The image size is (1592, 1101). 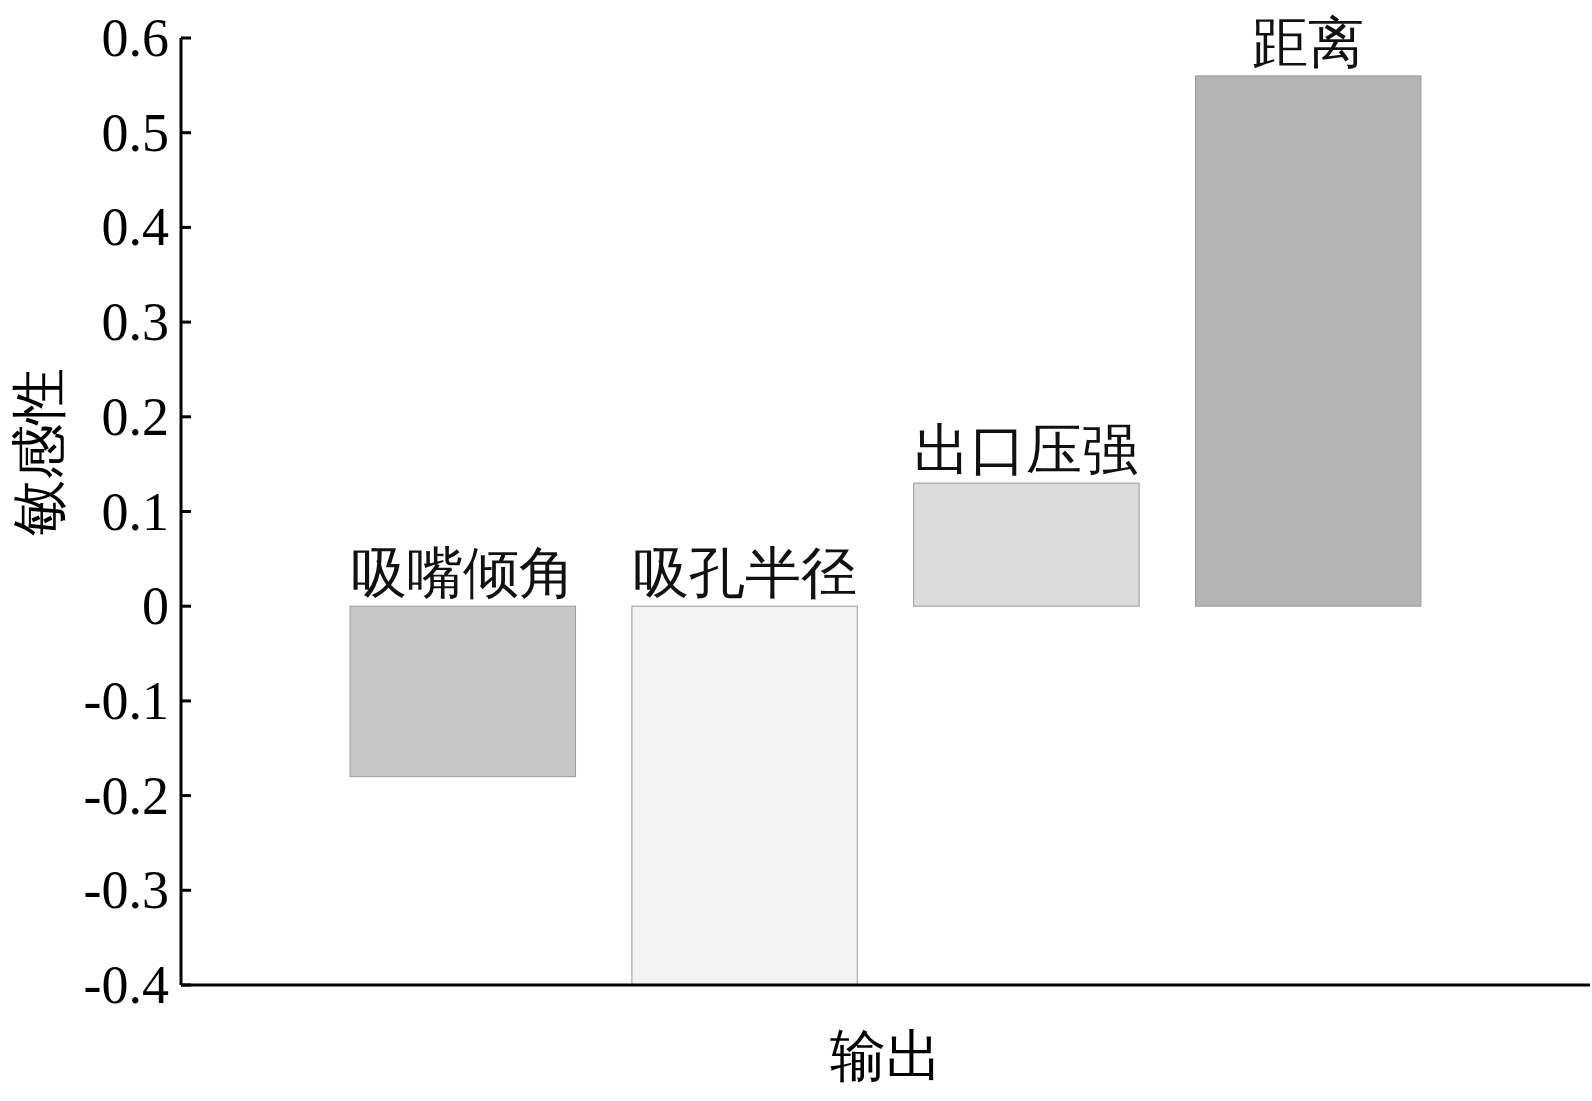 I want to click on y-tick-label: 0.2, so click(x=135, y=416).